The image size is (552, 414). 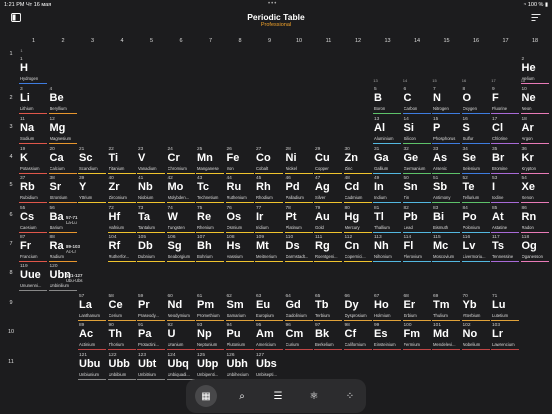 What do you see at coordinates (505, 307) in the screenshot?
I see `element-lu: 71 Lu Lutetium` at bounding box center [505, 307].